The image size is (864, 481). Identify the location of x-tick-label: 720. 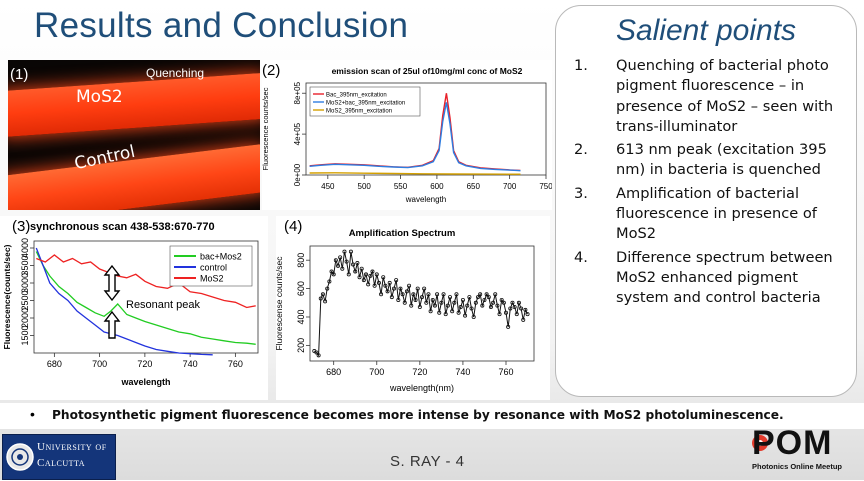
(144, 364).